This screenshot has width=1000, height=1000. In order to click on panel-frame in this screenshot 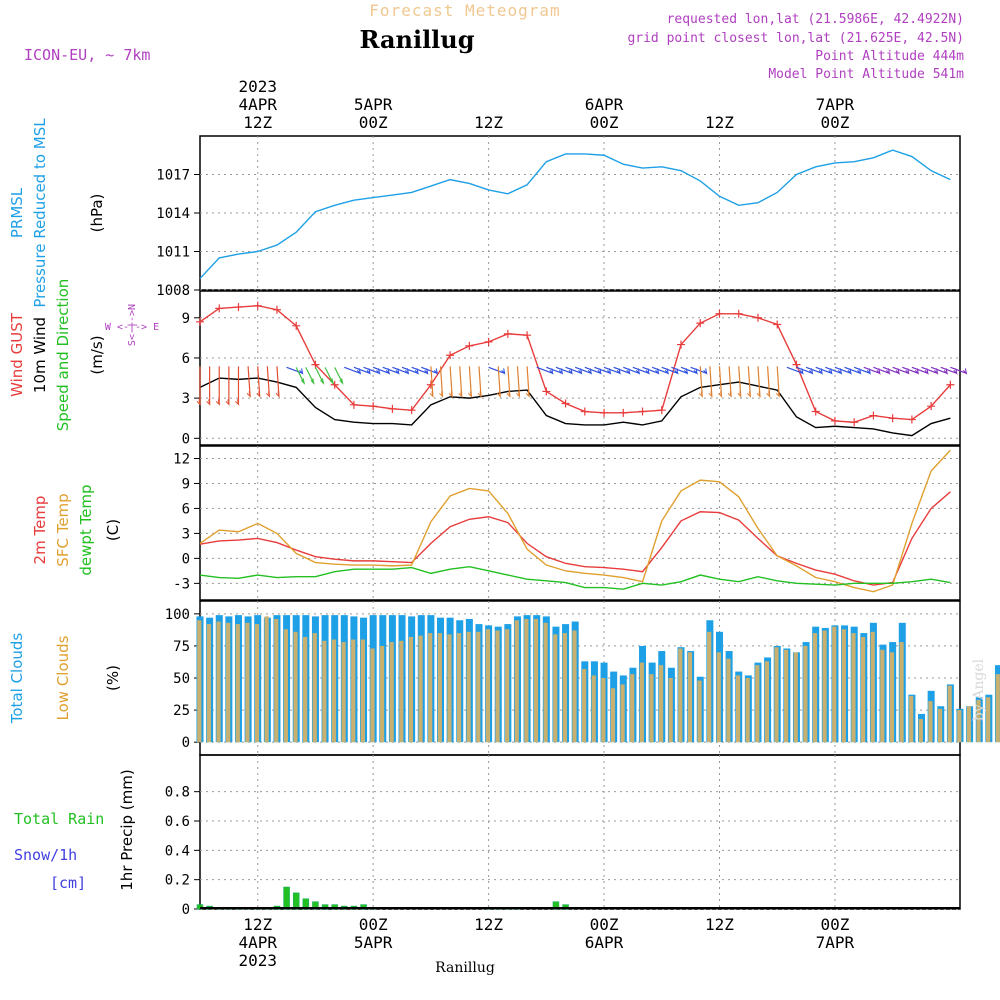, I will do `click(580, 832)`.